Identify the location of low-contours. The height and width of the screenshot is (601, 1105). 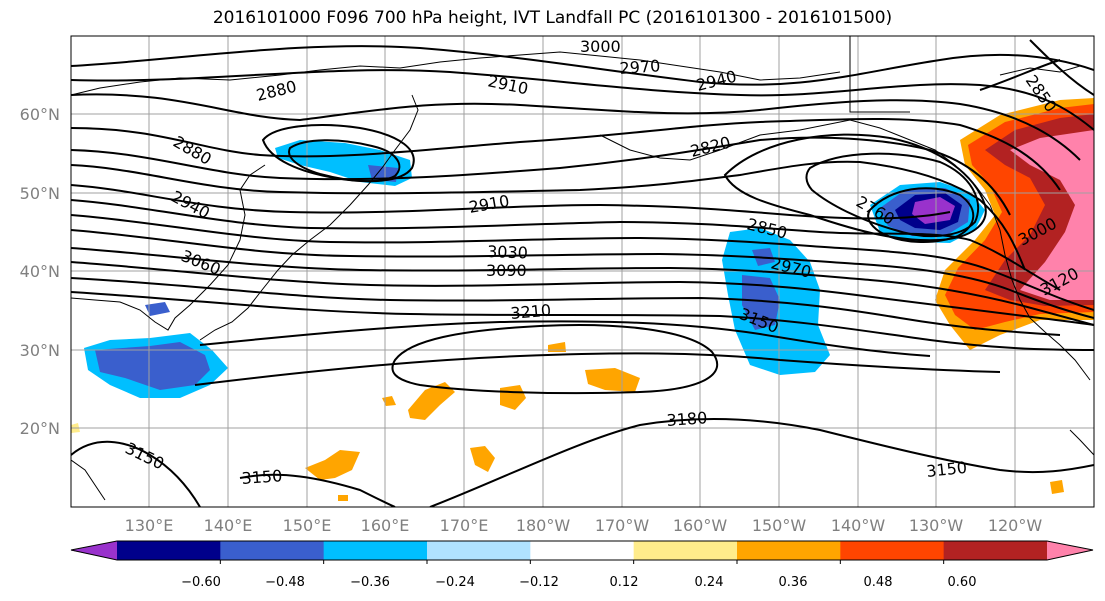
(624, 183).